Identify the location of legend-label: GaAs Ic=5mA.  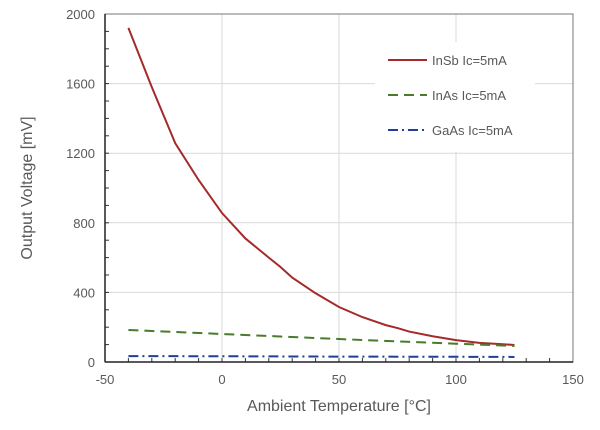
(472, 130).